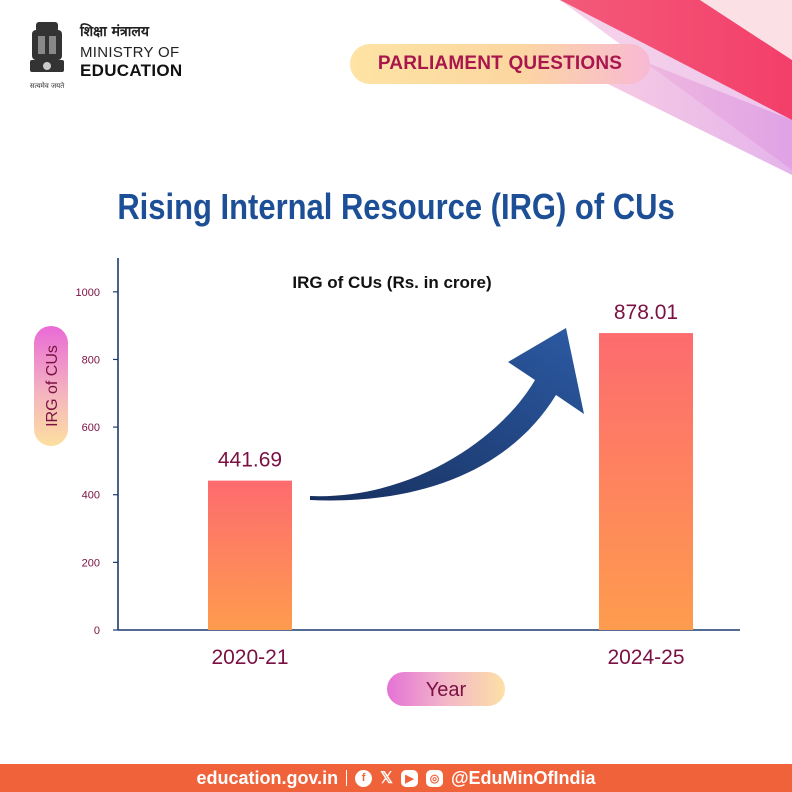 The image size is (792, 792). Describe the element at coordinates (91, 360) in the screenshot. I see `y-tick-label: 800` at that location.